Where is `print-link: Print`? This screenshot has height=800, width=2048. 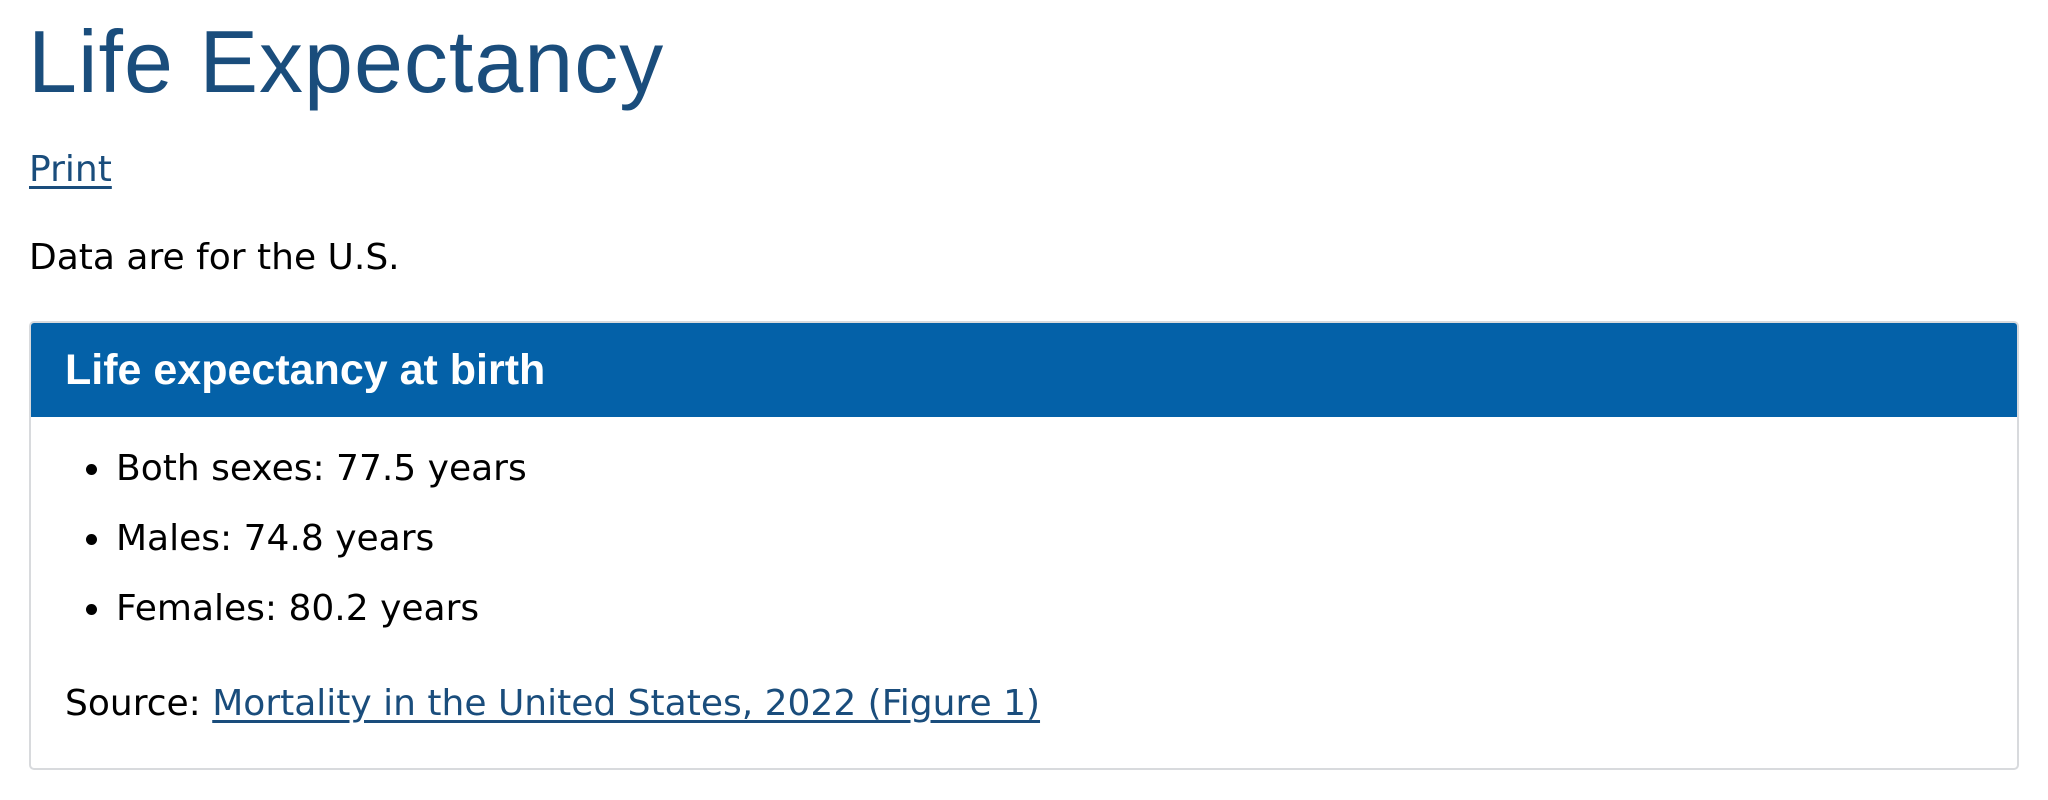
print-link: Print is located at coordinates (70, 169).